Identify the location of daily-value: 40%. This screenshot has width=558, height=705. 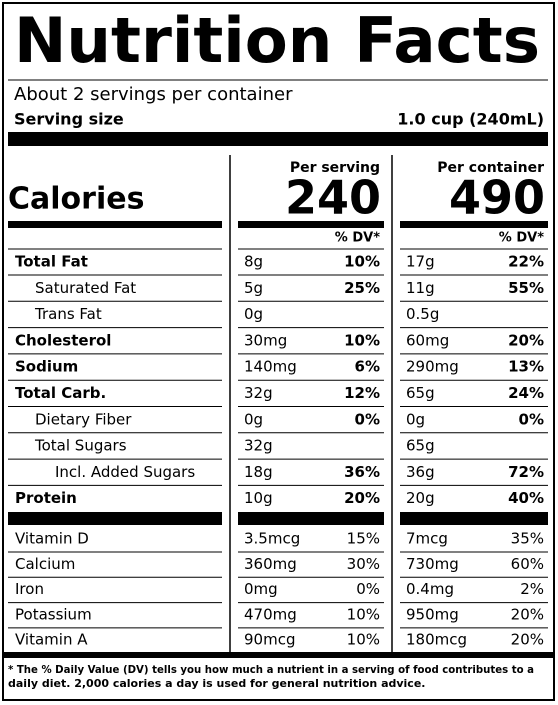
(526, 498).